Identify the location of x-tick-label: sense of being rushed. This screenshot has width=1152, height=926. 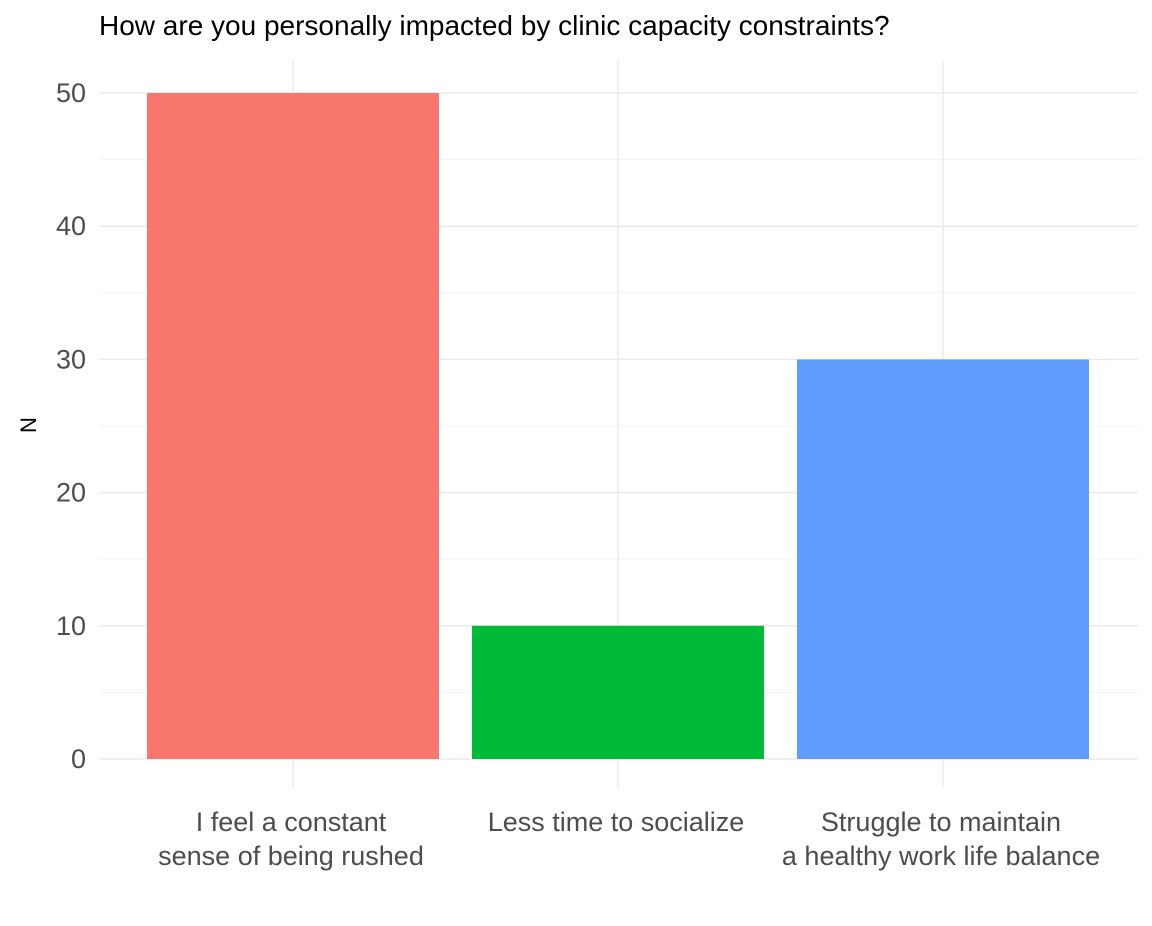
(291, 856).